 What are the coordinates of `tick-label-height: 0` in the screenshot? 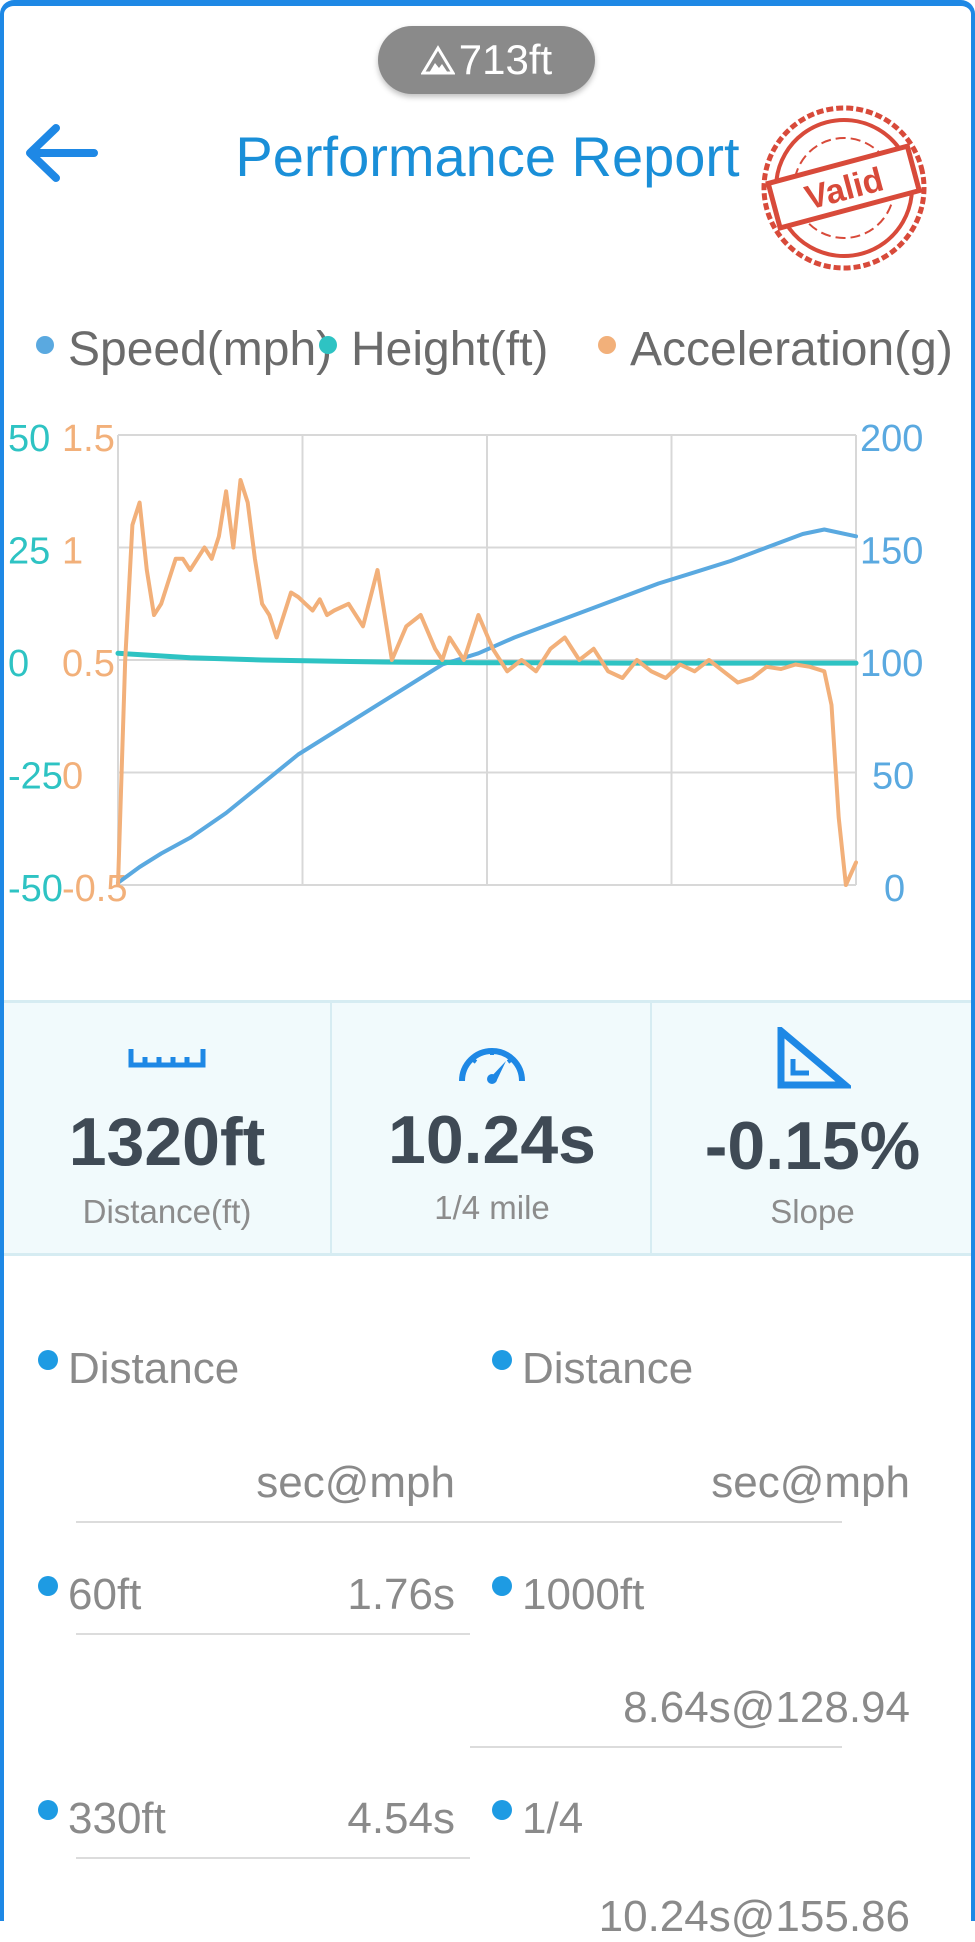 It's located at (18, 664).